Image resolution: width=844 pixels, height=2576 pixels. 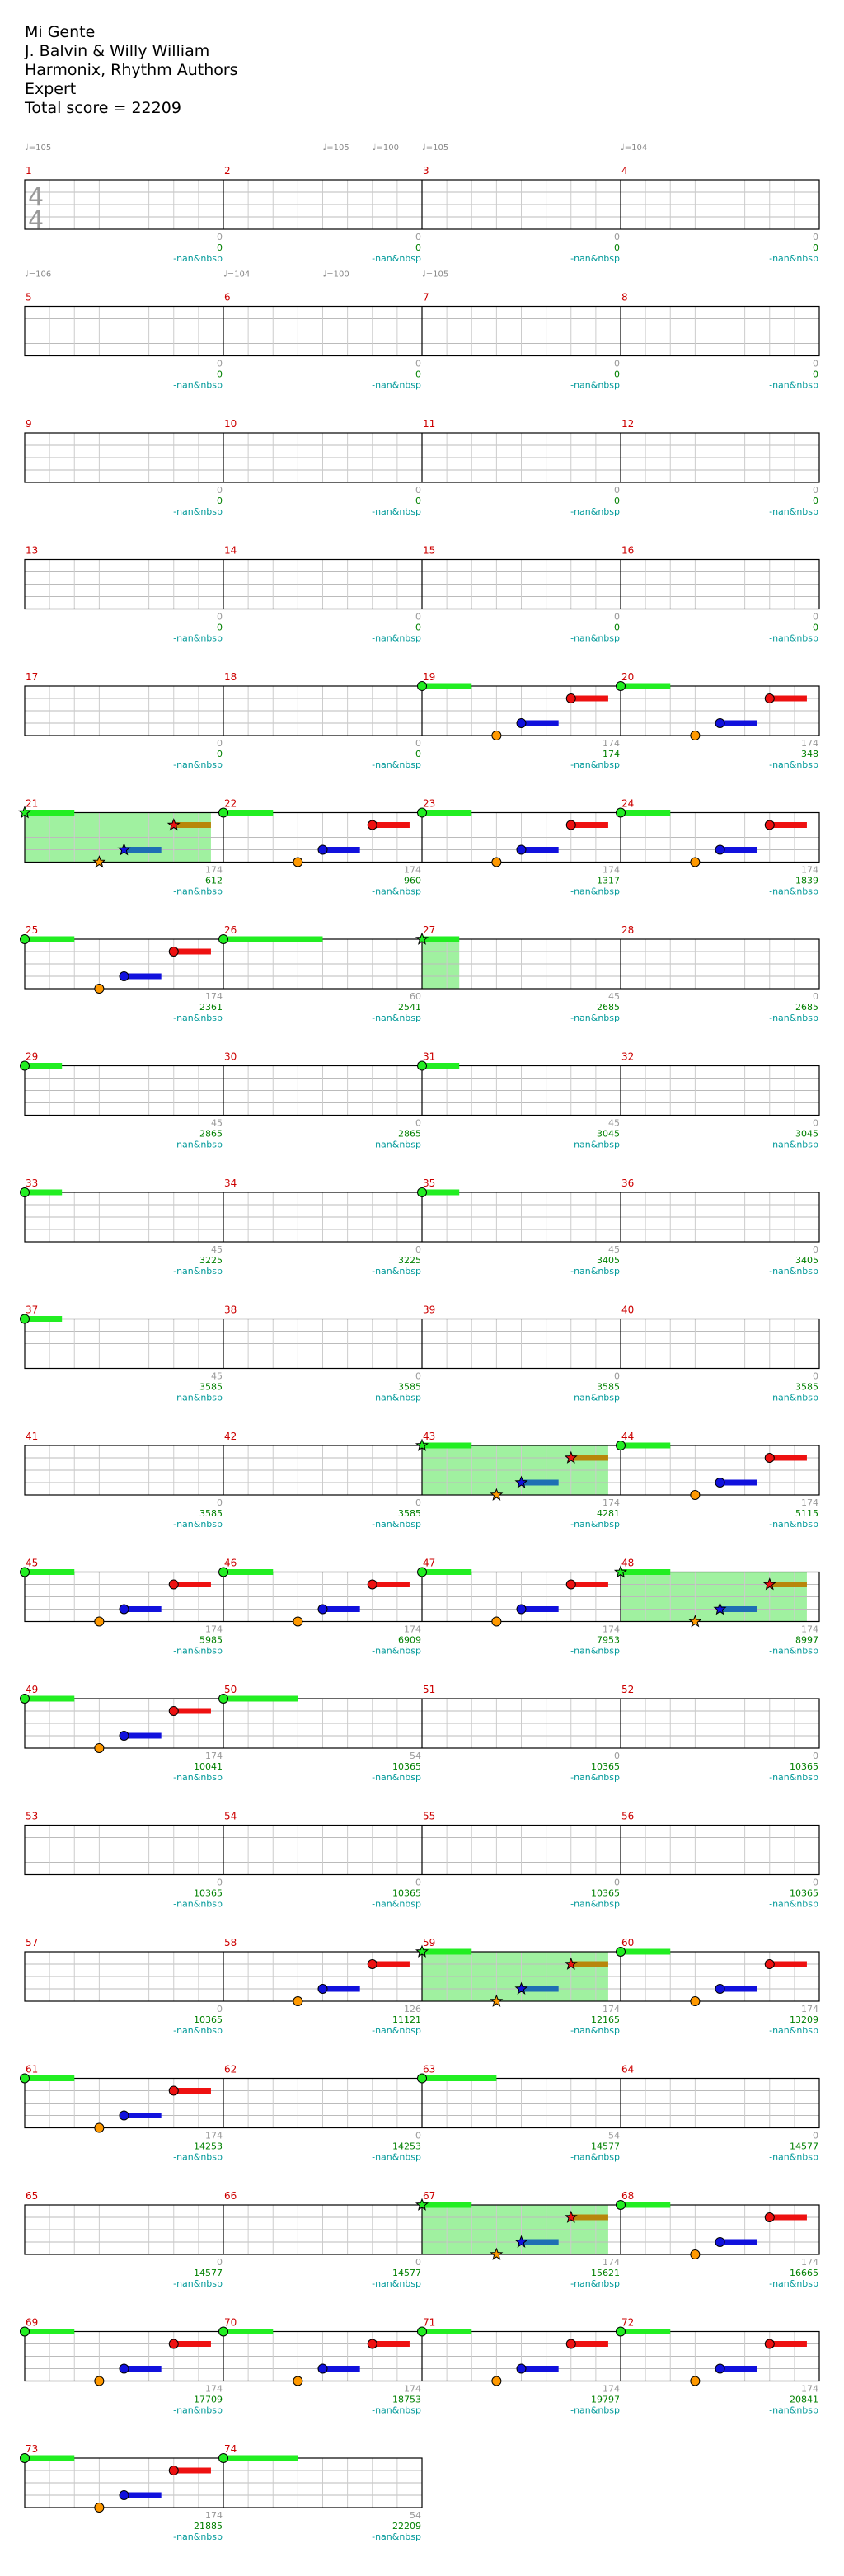 What do you see at coordinates (131, 70) in the screenshot?
I see `song-charter: Harmonix, Rhythm Authors` at bounding box center [131, 70].